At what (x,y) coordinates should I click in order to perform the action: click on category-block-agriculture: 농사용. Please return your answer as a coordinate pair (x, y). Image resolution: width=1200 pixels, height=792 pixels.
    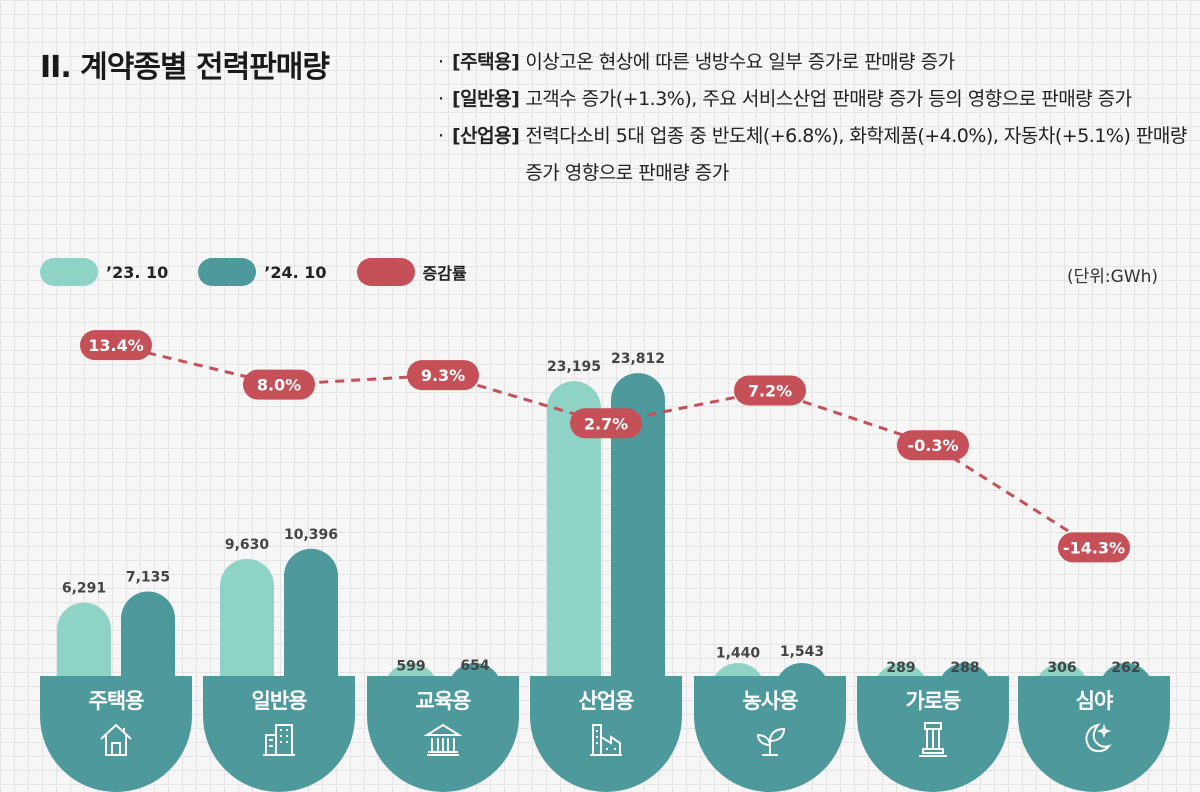
    Looking at the image, I should click on (770, 734).